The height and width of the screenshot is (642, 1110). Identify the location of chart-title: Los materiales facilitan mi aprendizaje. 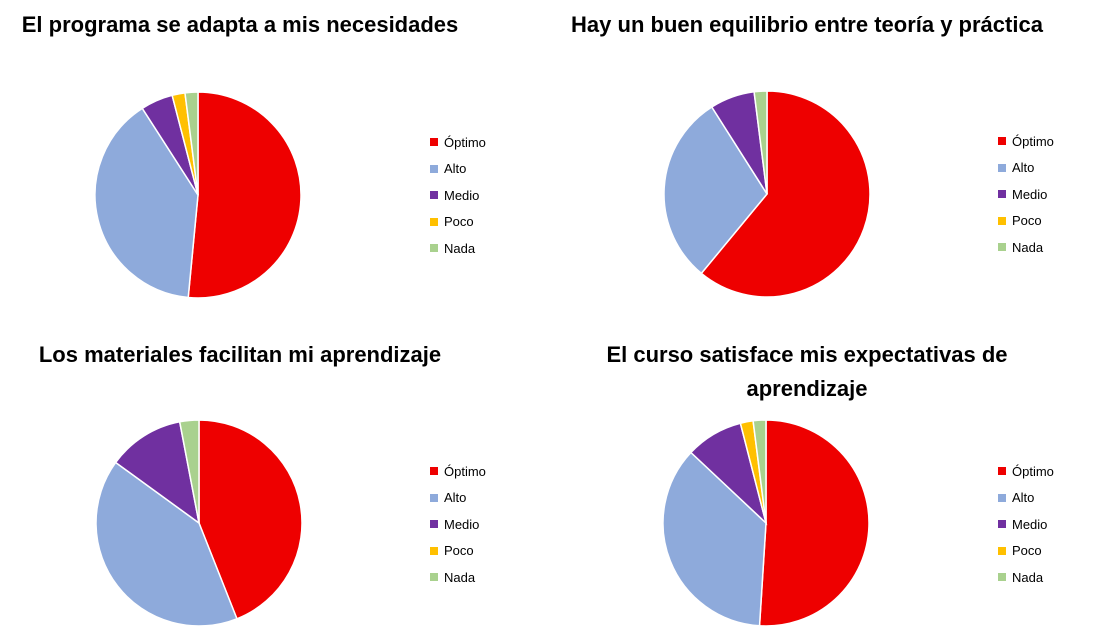
(240, 354).